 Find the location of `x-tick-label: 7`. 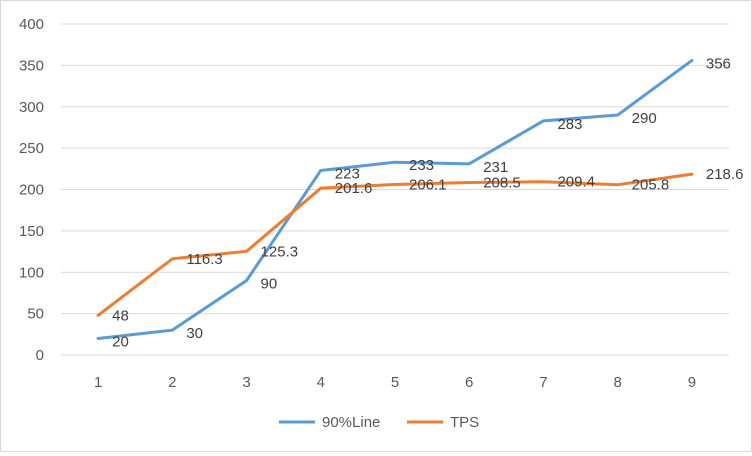

x-tick-label: 7 is located at coordinates (543, 382).